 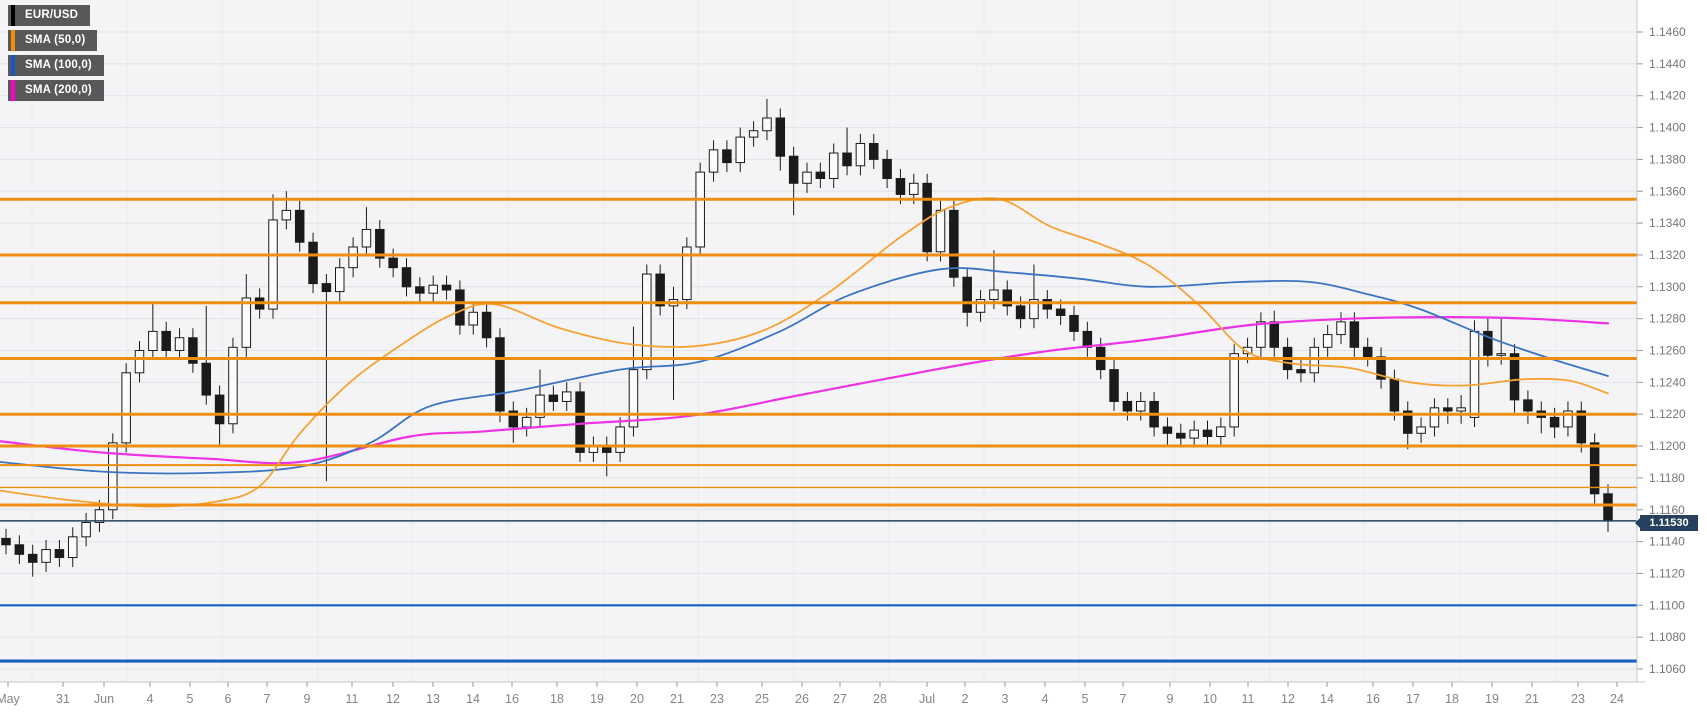 I want to click on time-axis-label: 9, so click(x=1170, y=699).